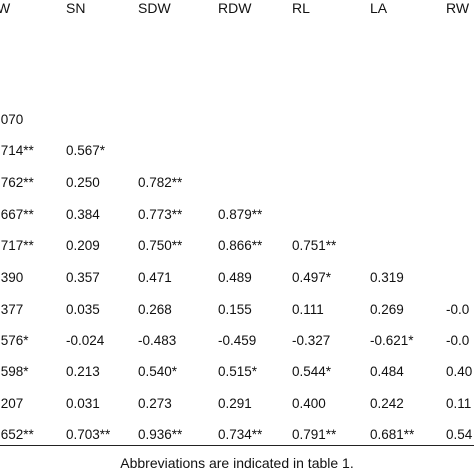 The image size is (474, 474). Describe the element at coordinates (157, 340) in the screenshot. I see `table-cell: -0.483` at that location.